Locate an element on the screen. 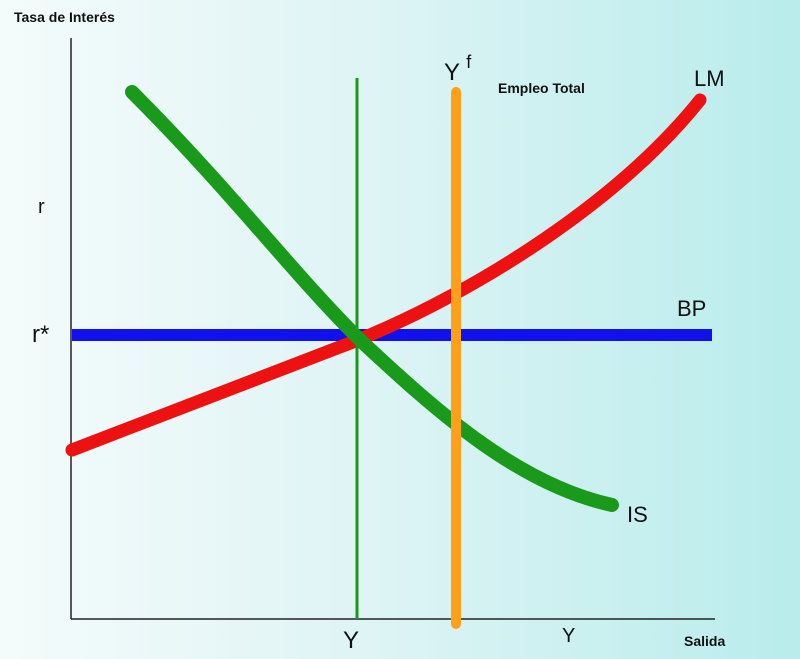 The image size is (800, 659). r-tick-label: r is located at coordinates (41, 207).